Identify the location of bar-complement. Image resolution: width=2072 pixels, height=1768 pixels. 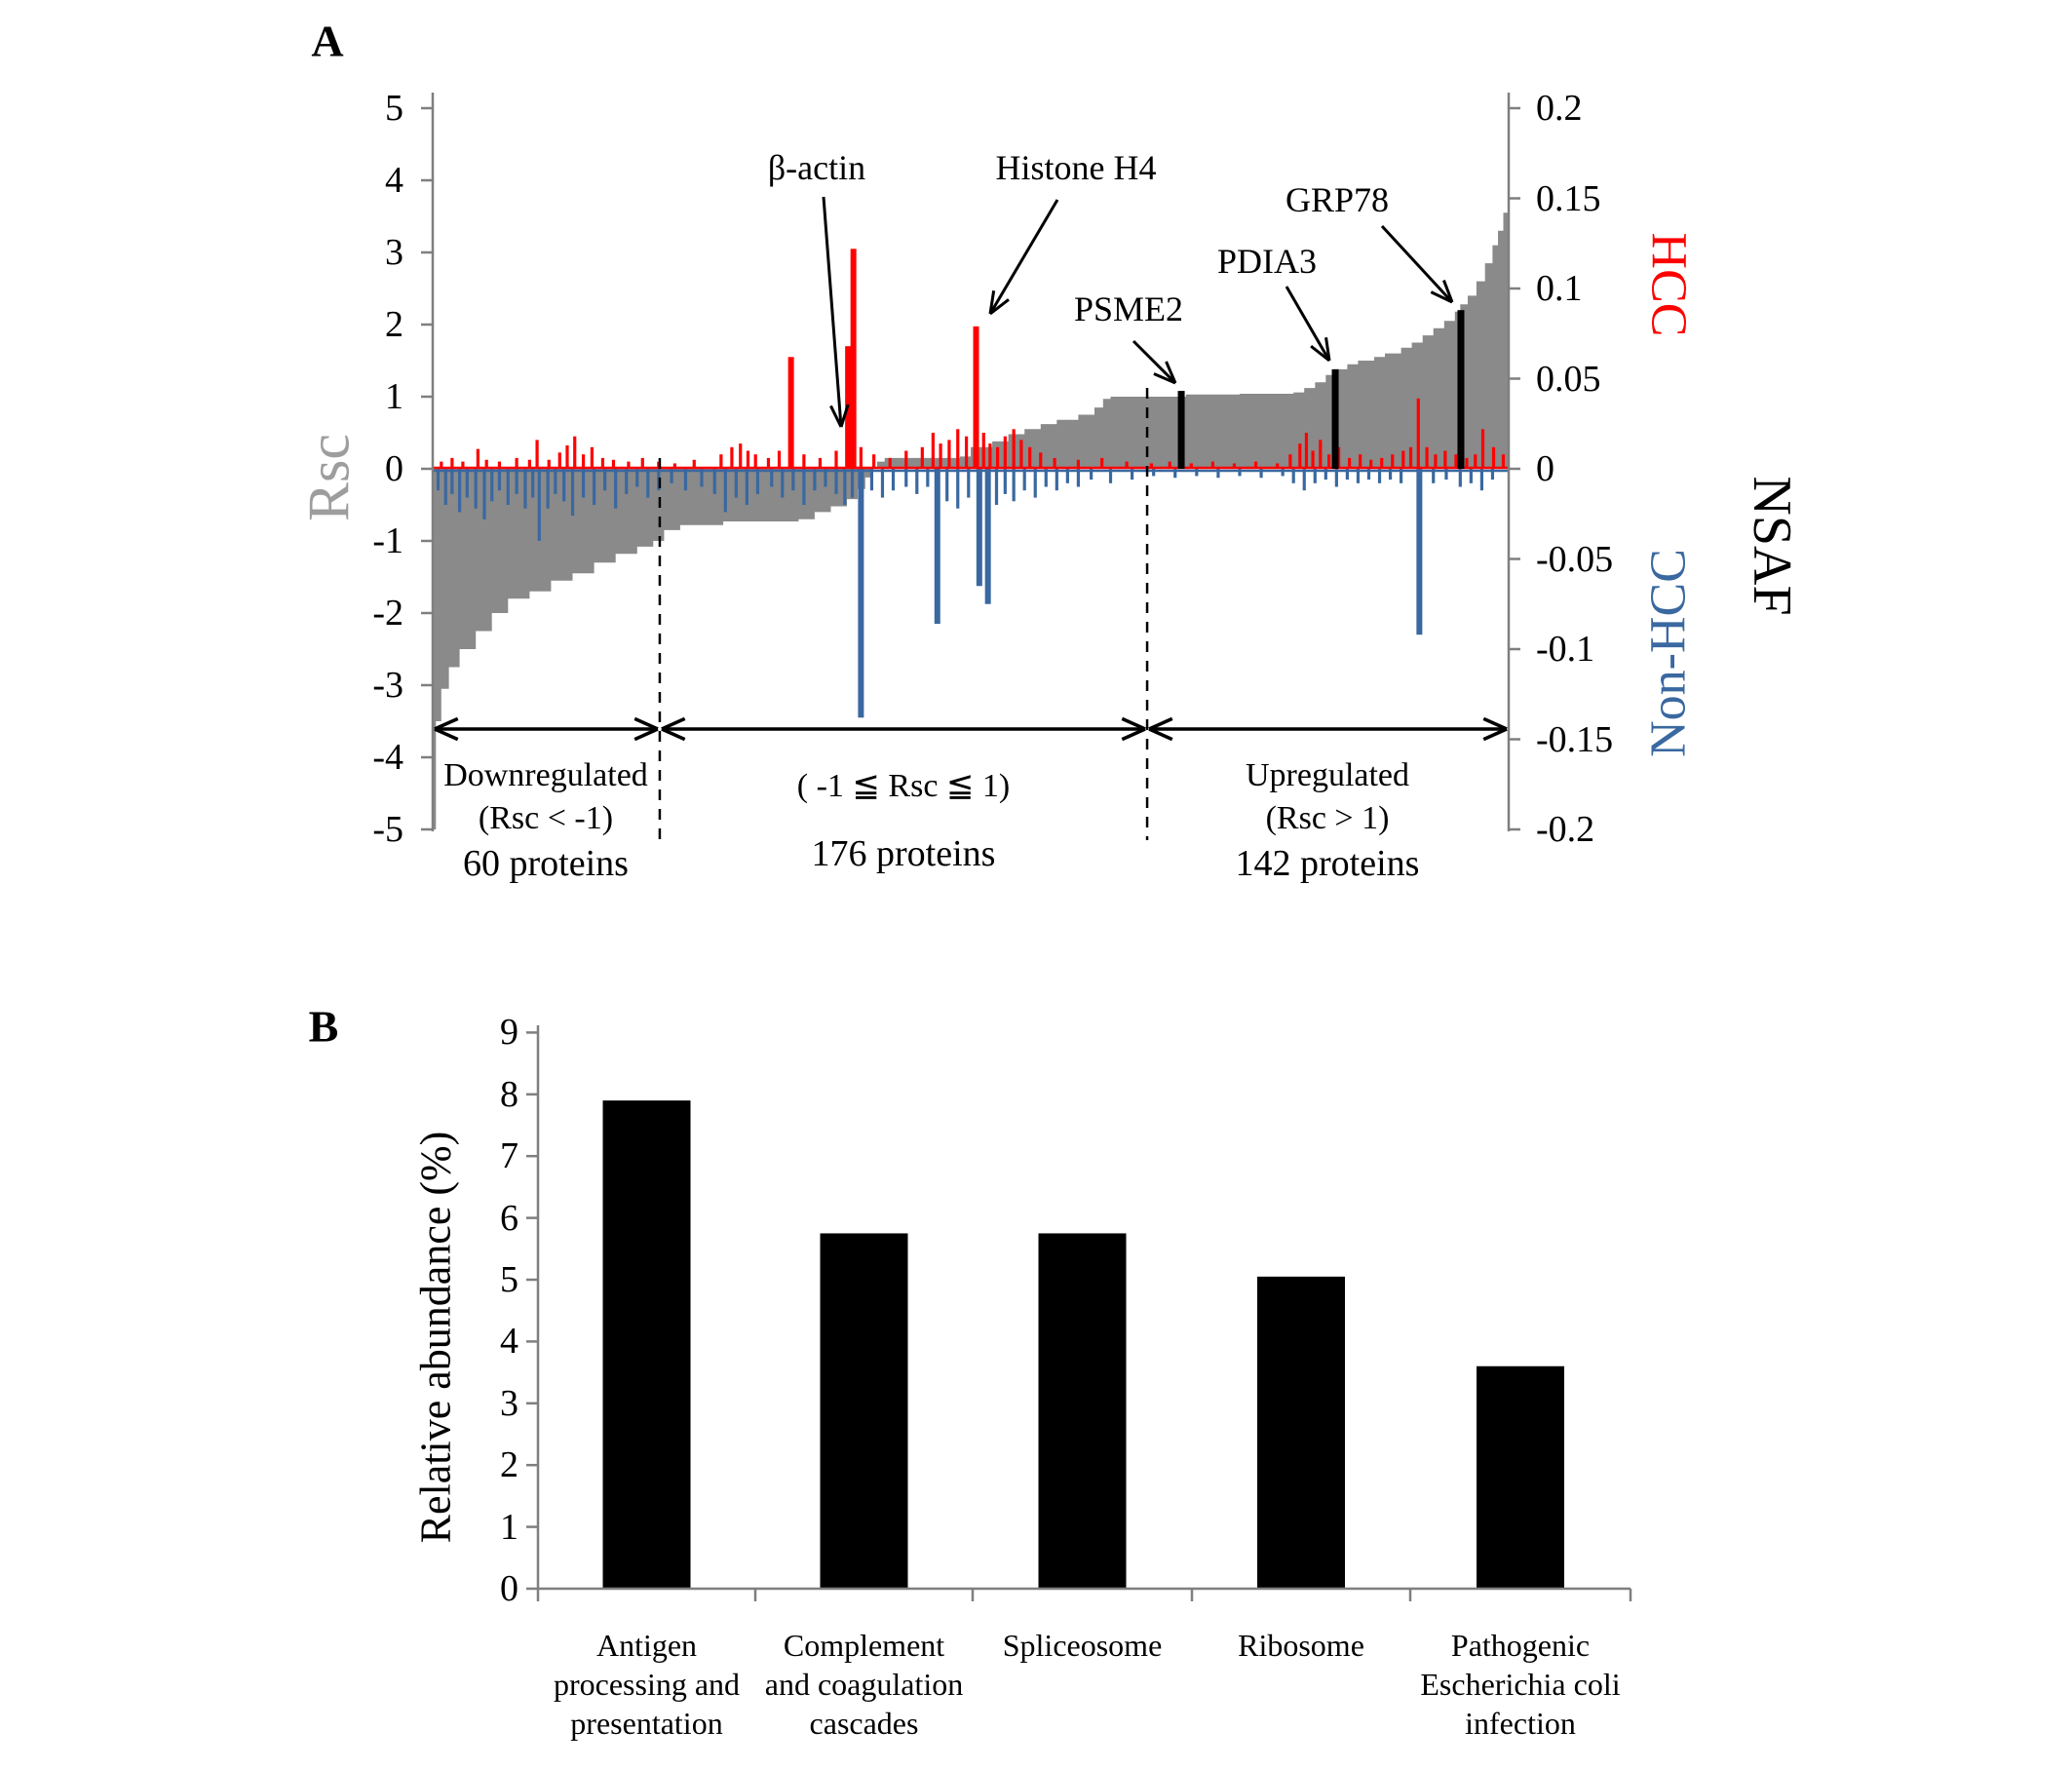
(864, 1411).